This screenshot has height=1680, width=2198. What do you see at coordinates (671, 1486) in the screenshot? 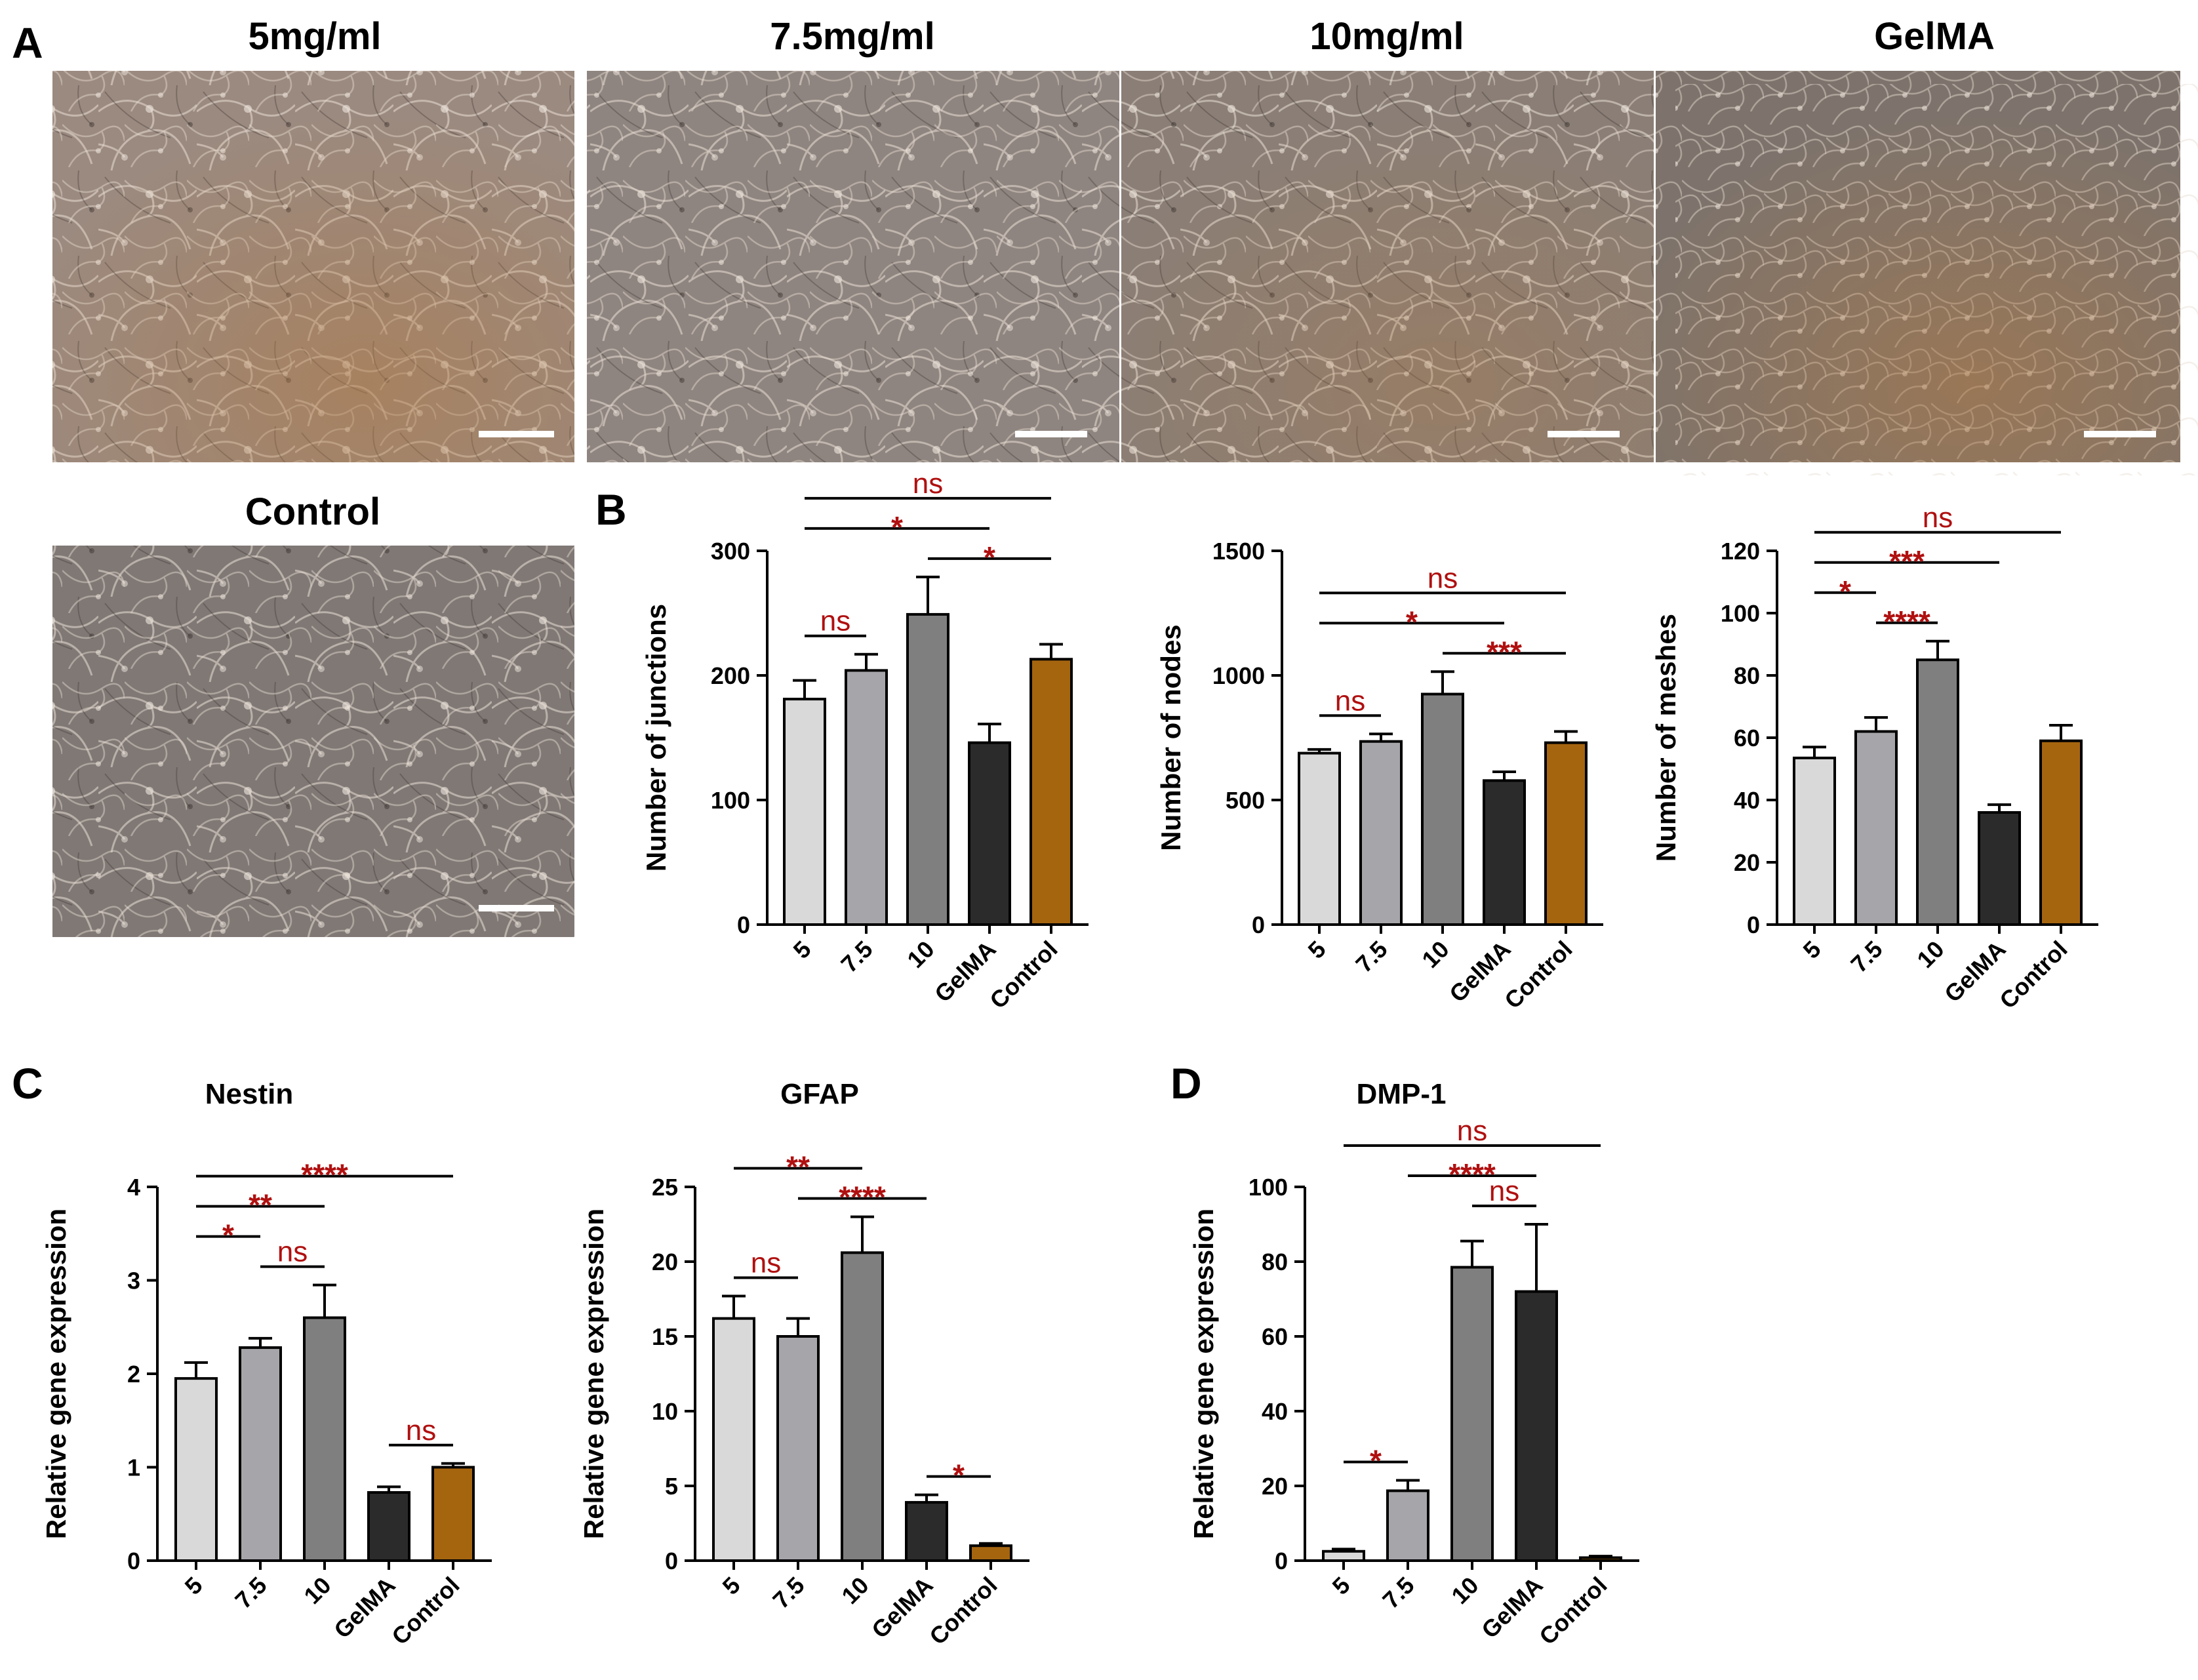
I see `y-tick-label: 5` at bounding box center [671, 1486].